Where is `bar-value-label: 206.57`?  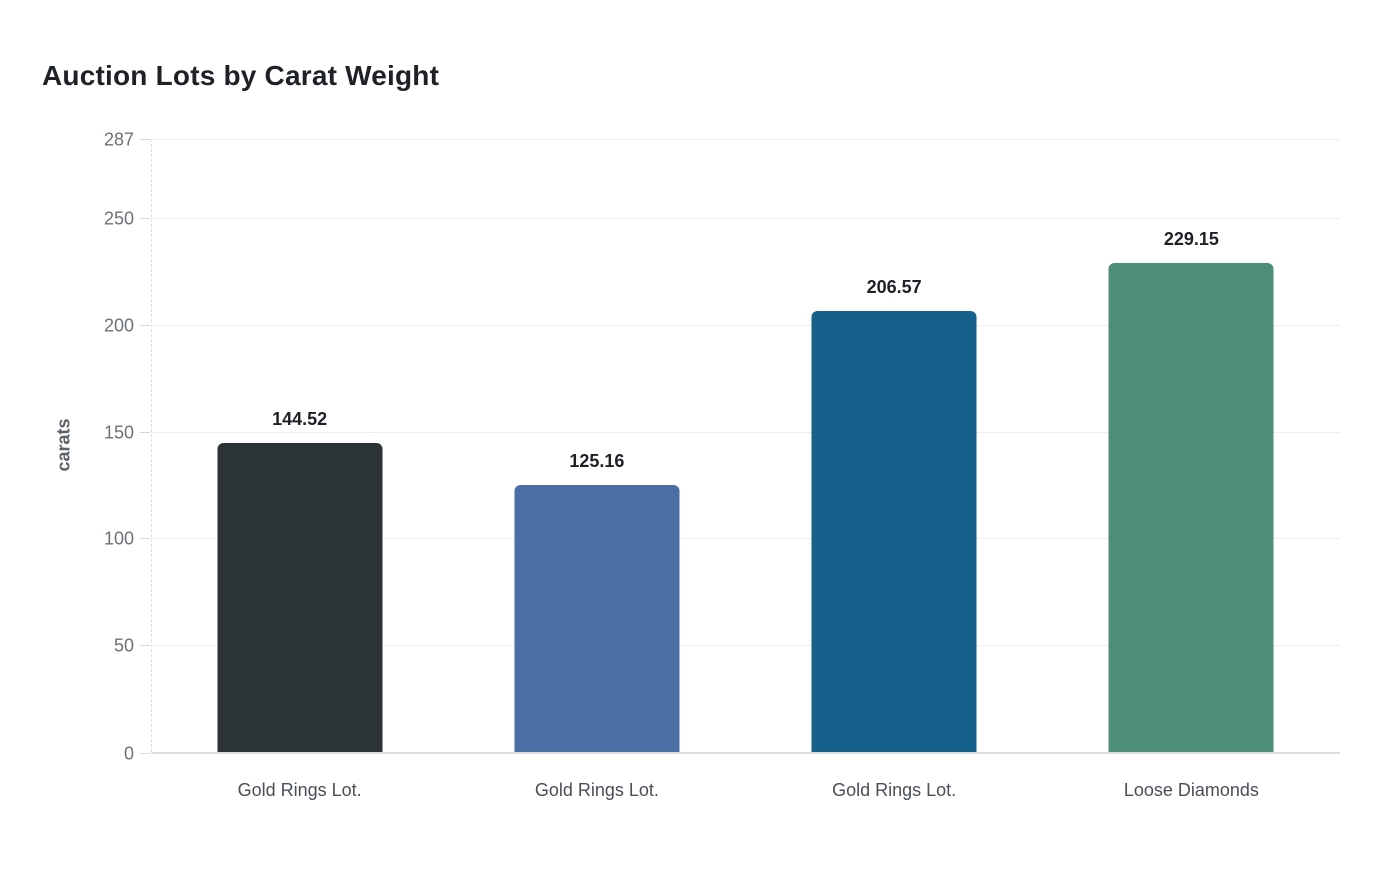 bar-value-label: 206.57 is located at coordinates (894, 286).